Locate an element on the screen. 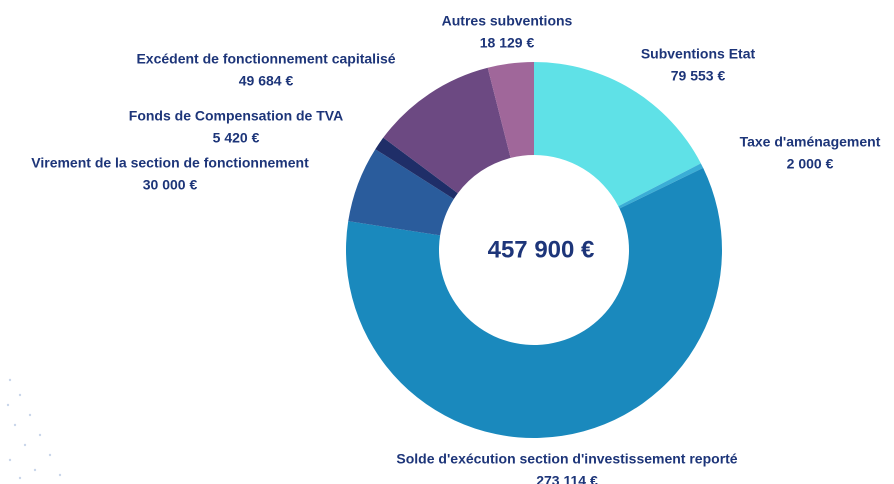  slice-value: 49 684 € is located at coordinates (266, 81).